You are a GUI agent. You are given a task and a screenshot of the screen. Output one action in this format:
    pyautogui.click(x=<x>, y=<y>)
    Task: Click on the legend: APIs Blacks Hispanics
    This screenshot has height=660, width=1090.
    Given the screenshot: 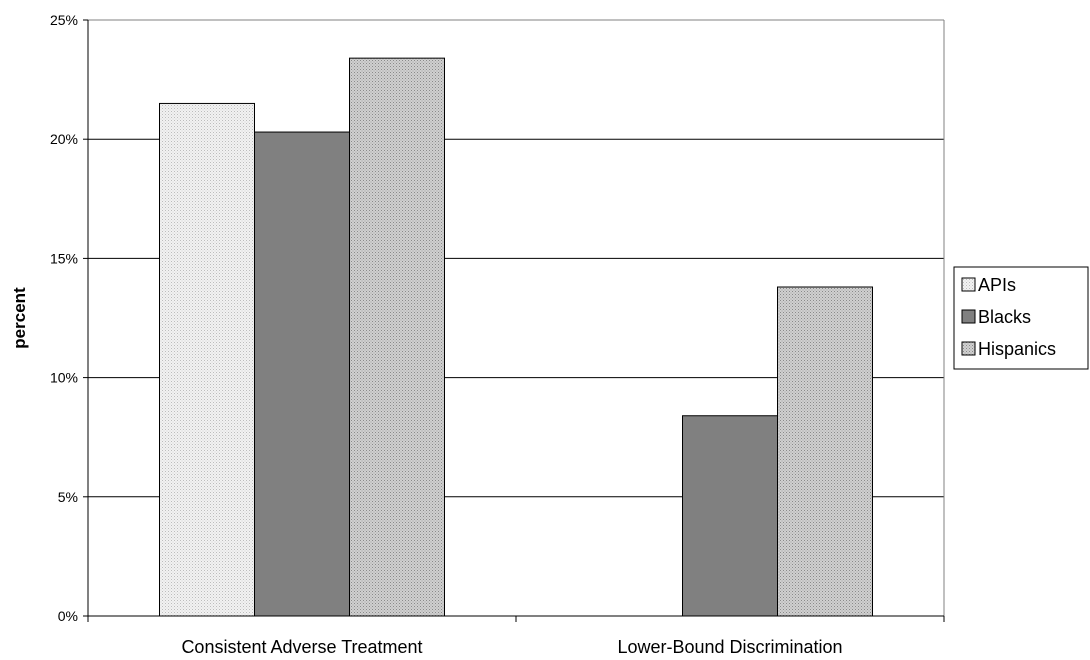 What is the action you would take?
    pyautogui.click(x=1021, y=318)
    